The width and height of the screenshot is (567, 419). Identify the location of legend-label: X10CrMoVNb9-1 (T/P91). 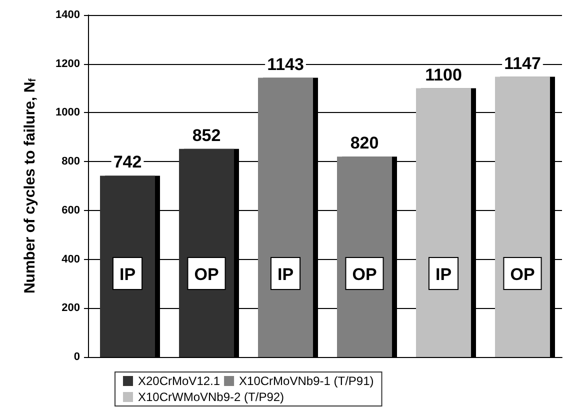
(306, 381).